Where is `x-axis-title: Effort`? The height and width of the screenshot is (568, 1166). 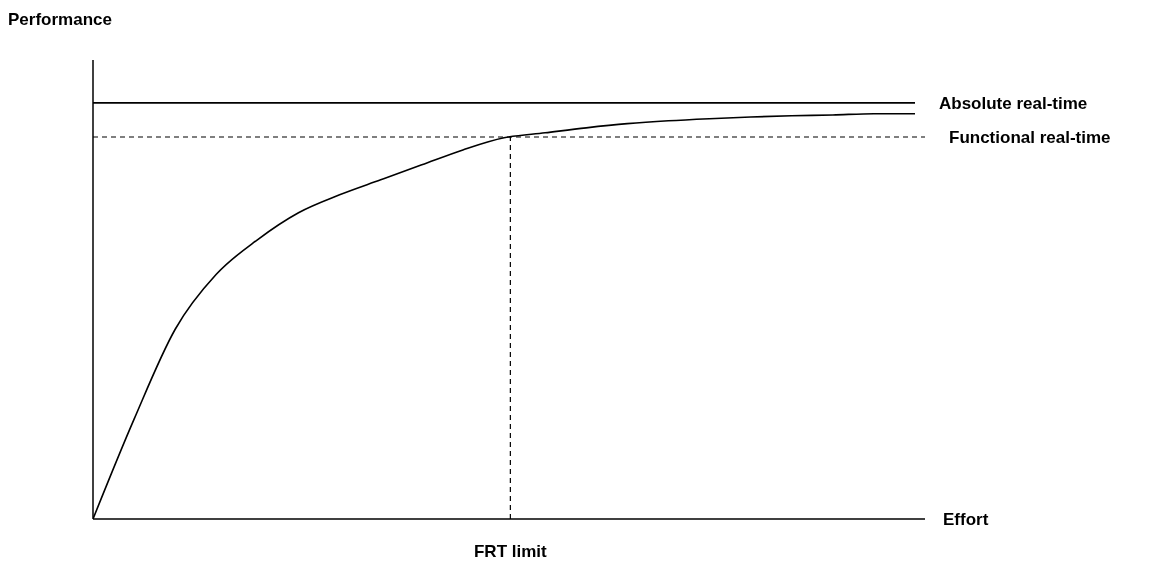 x-axis-title: Effort is located at coordinates (966, 519).